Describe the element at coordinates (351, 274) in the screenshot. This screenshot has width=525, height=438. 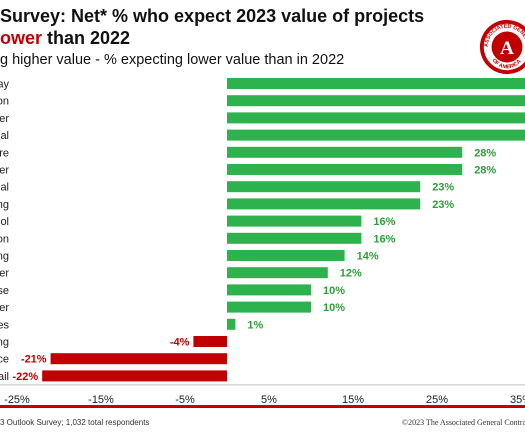
I see `data-label: 12%` at that location.